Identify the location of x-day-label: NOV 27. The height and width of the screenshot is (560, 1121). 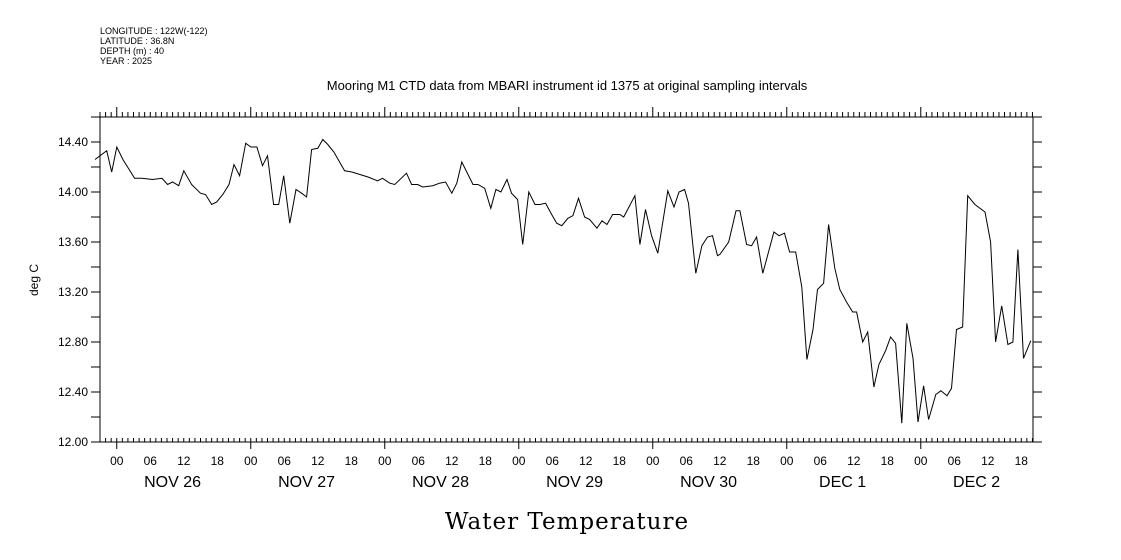
(306, 482).